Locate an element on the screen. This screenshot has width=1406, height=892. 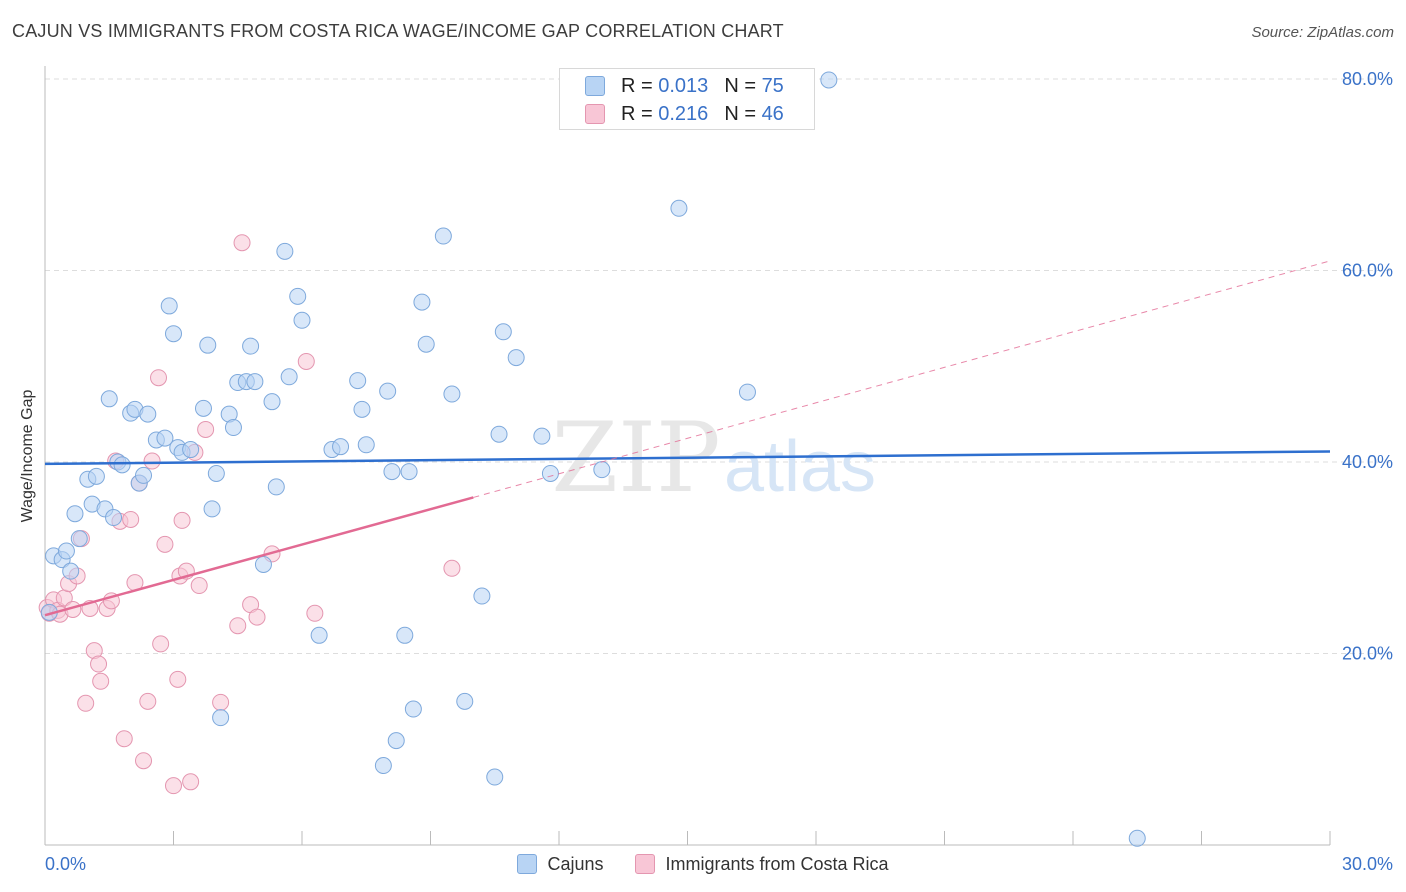
n-value-costa-rica: 46 is located at coordinates (772, 113).